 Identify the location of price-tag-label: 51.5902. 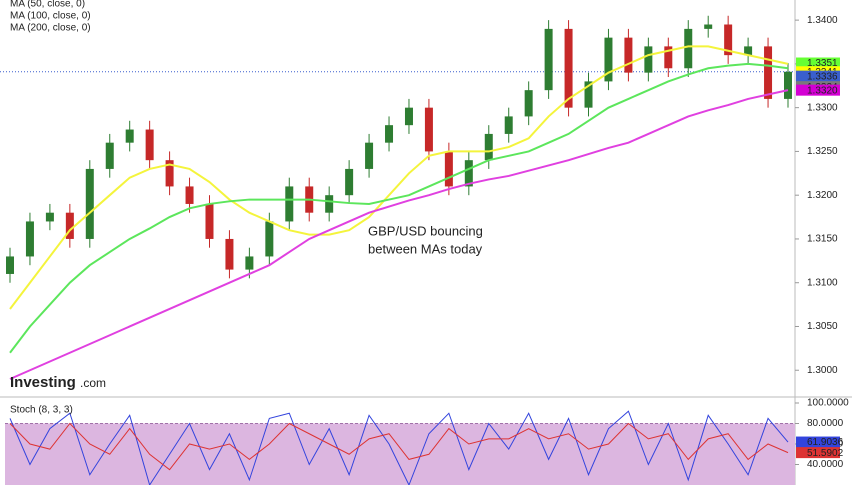
(825, 453).